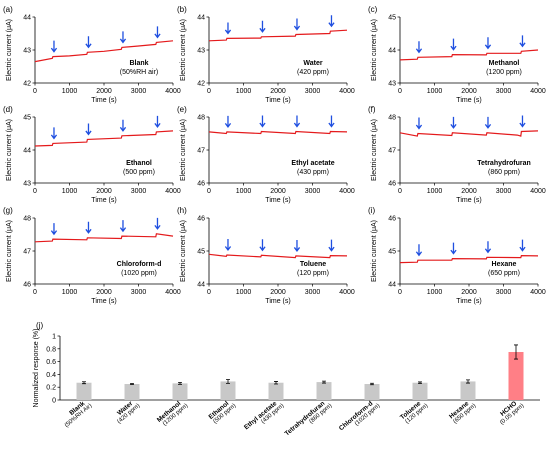 The width and height of the screenshot is (550, 473). I want to click on gas-label: Hexane, so click(504, 264).